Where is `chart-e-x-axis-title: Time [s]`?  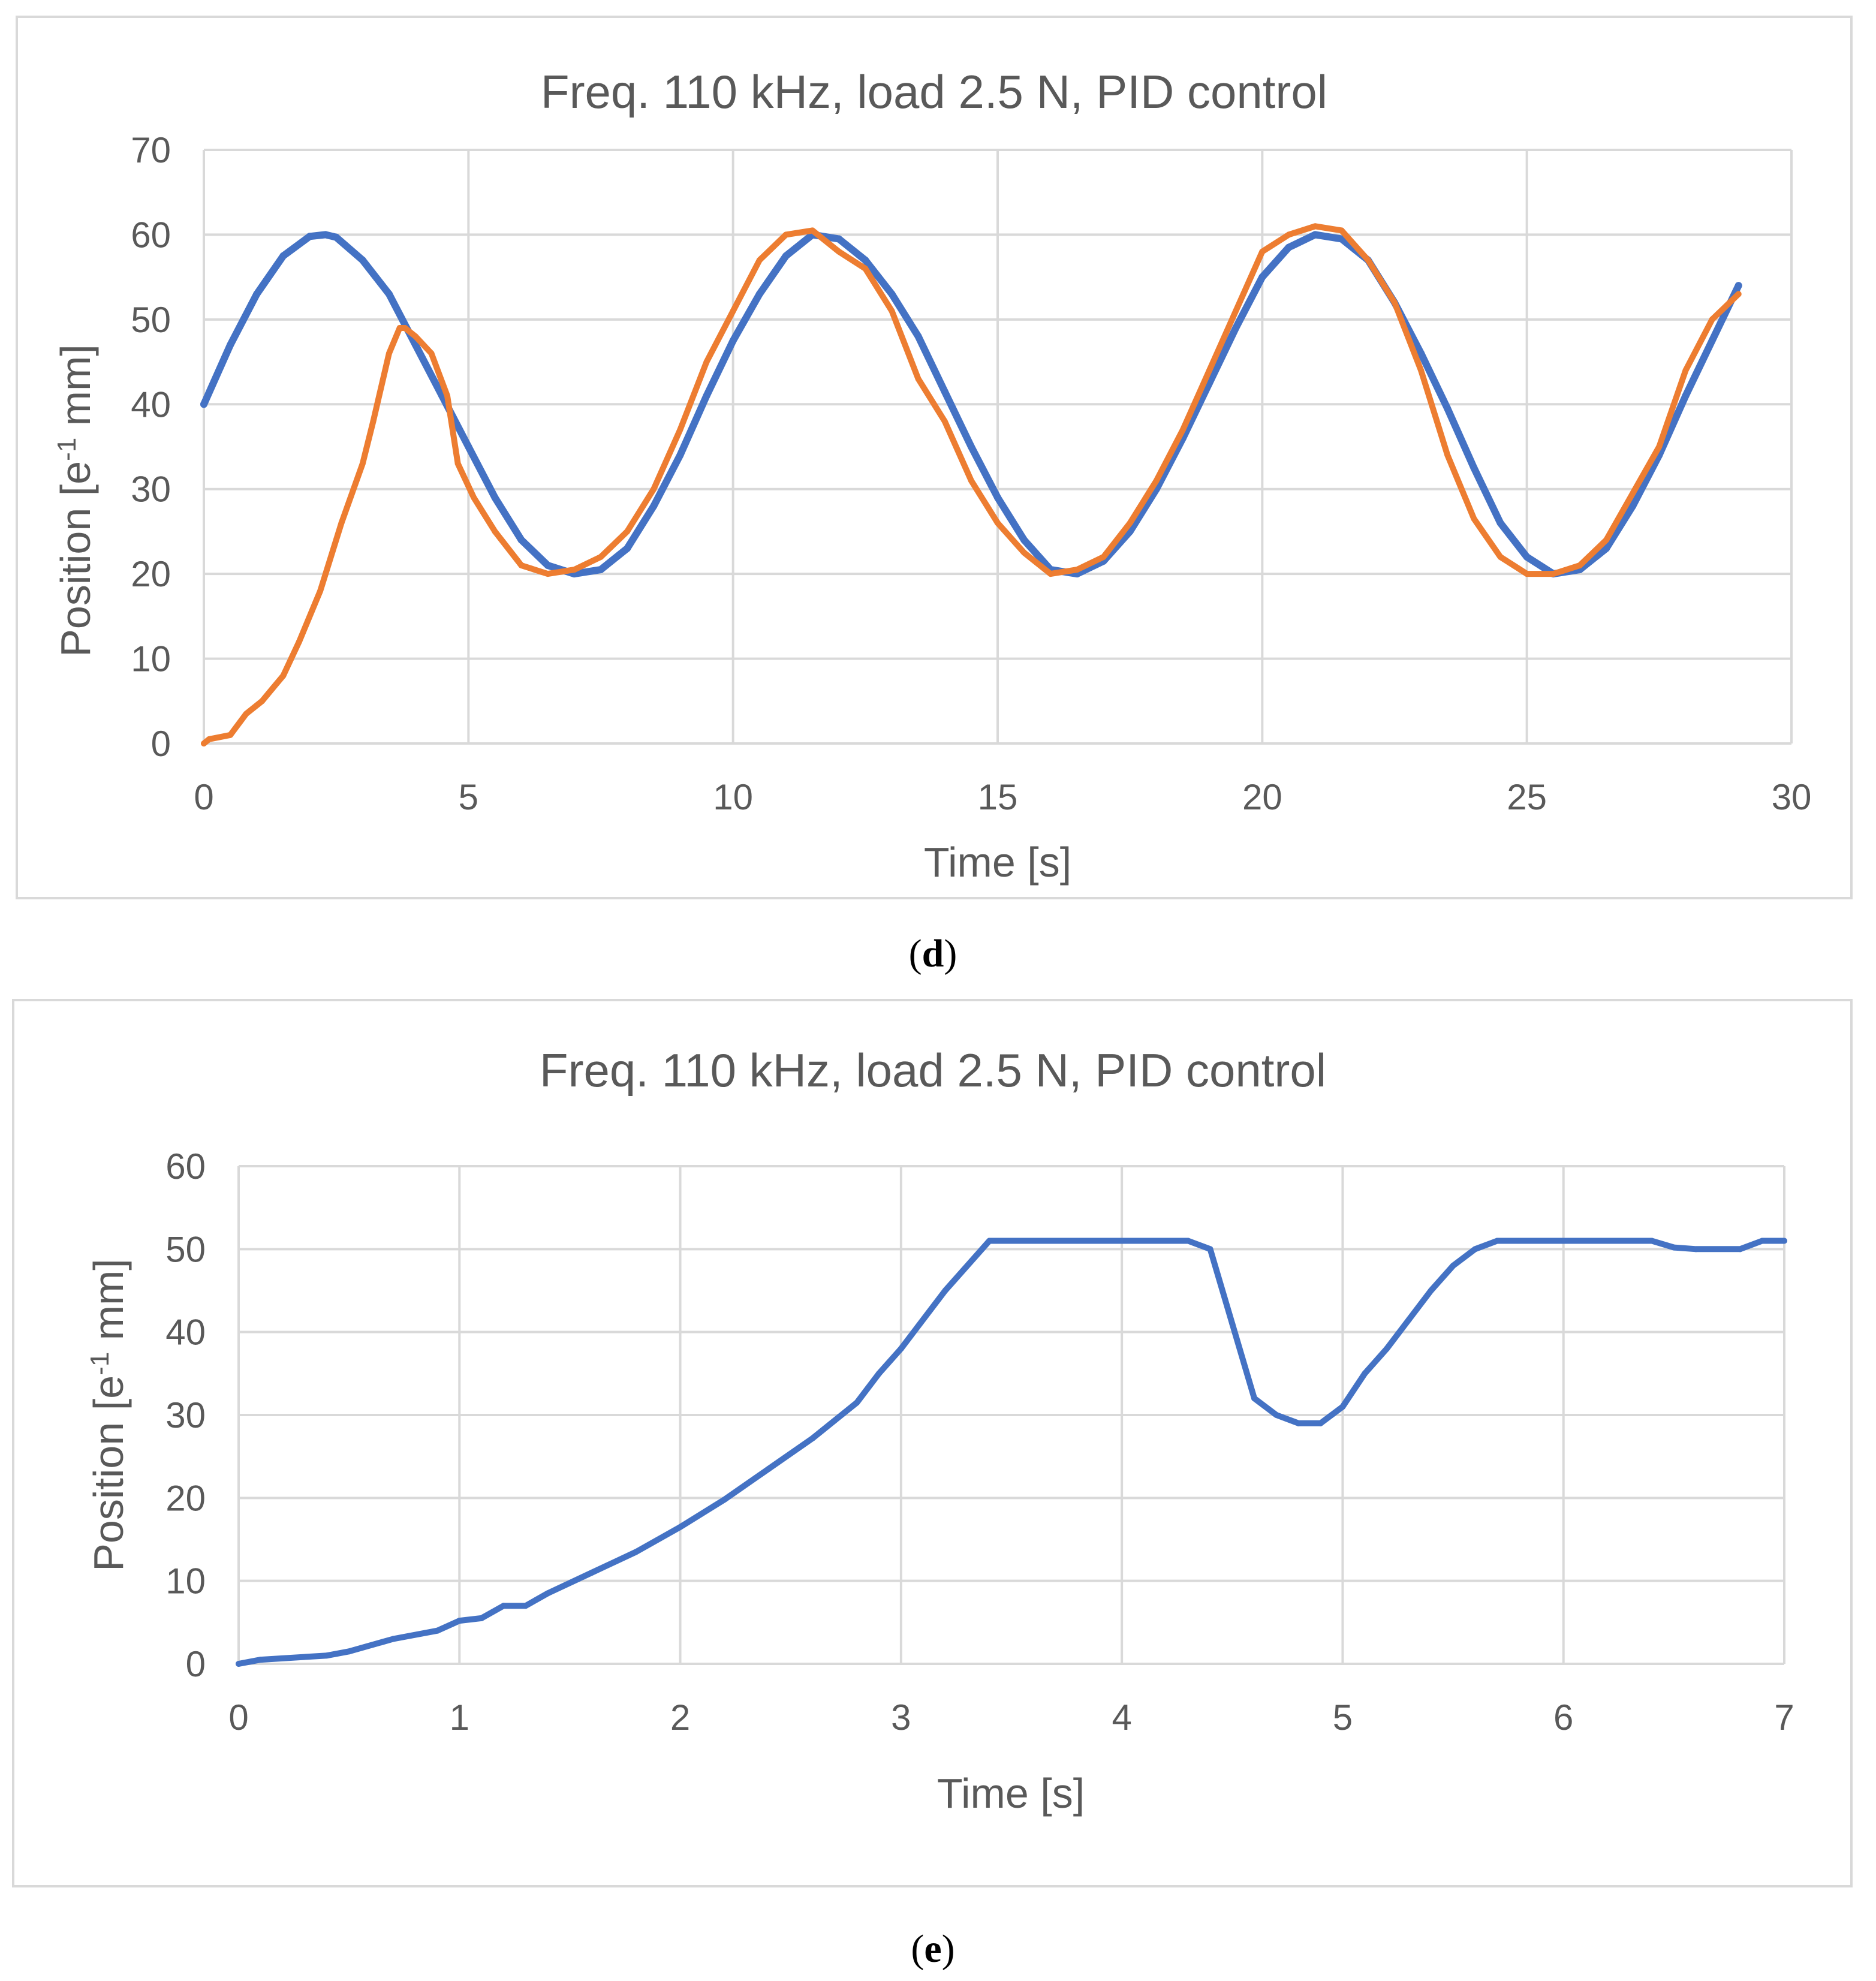
chart-e-x-axis-title: Time [s] is located at coordinates (1011, 1793).